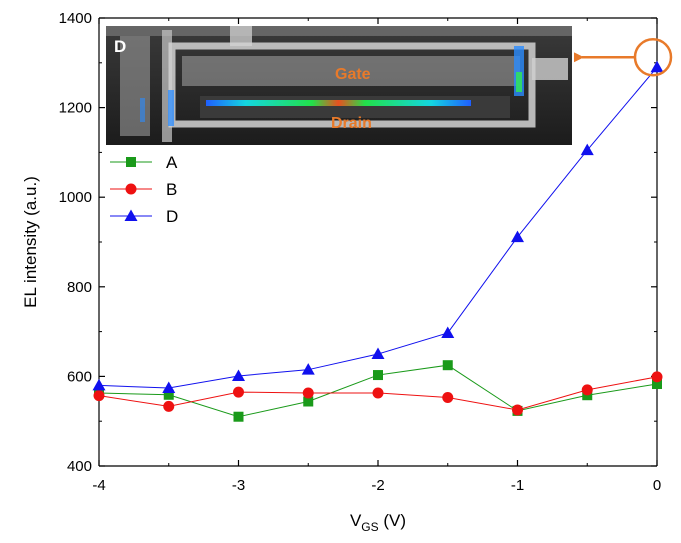  What do you see at coordinates (550, 69) in the screenshot?
I see `inset-right-terminal` at bounding box center [550, 69].